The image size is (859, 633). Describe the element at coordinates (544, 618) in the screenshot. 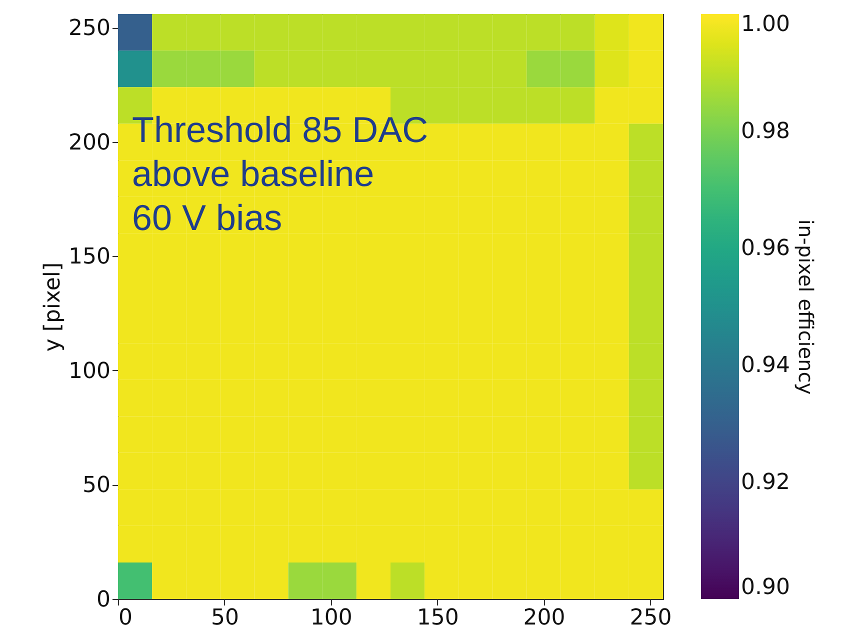

I see `x-tick-label: 200` at that location.